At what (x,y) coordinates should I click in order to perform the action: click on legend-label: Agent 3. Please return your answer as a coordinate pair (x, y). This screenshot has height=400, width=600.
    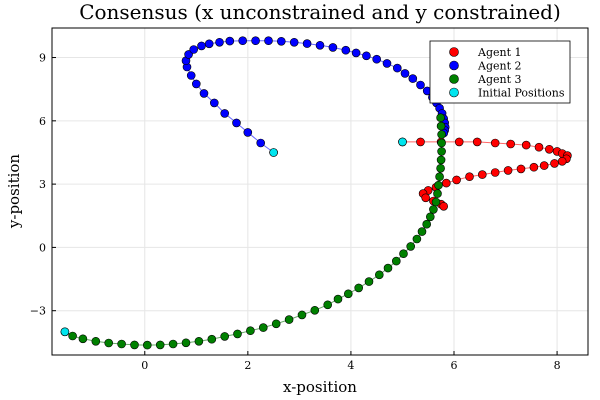
    Looking at the image, I should click on (499, 79).